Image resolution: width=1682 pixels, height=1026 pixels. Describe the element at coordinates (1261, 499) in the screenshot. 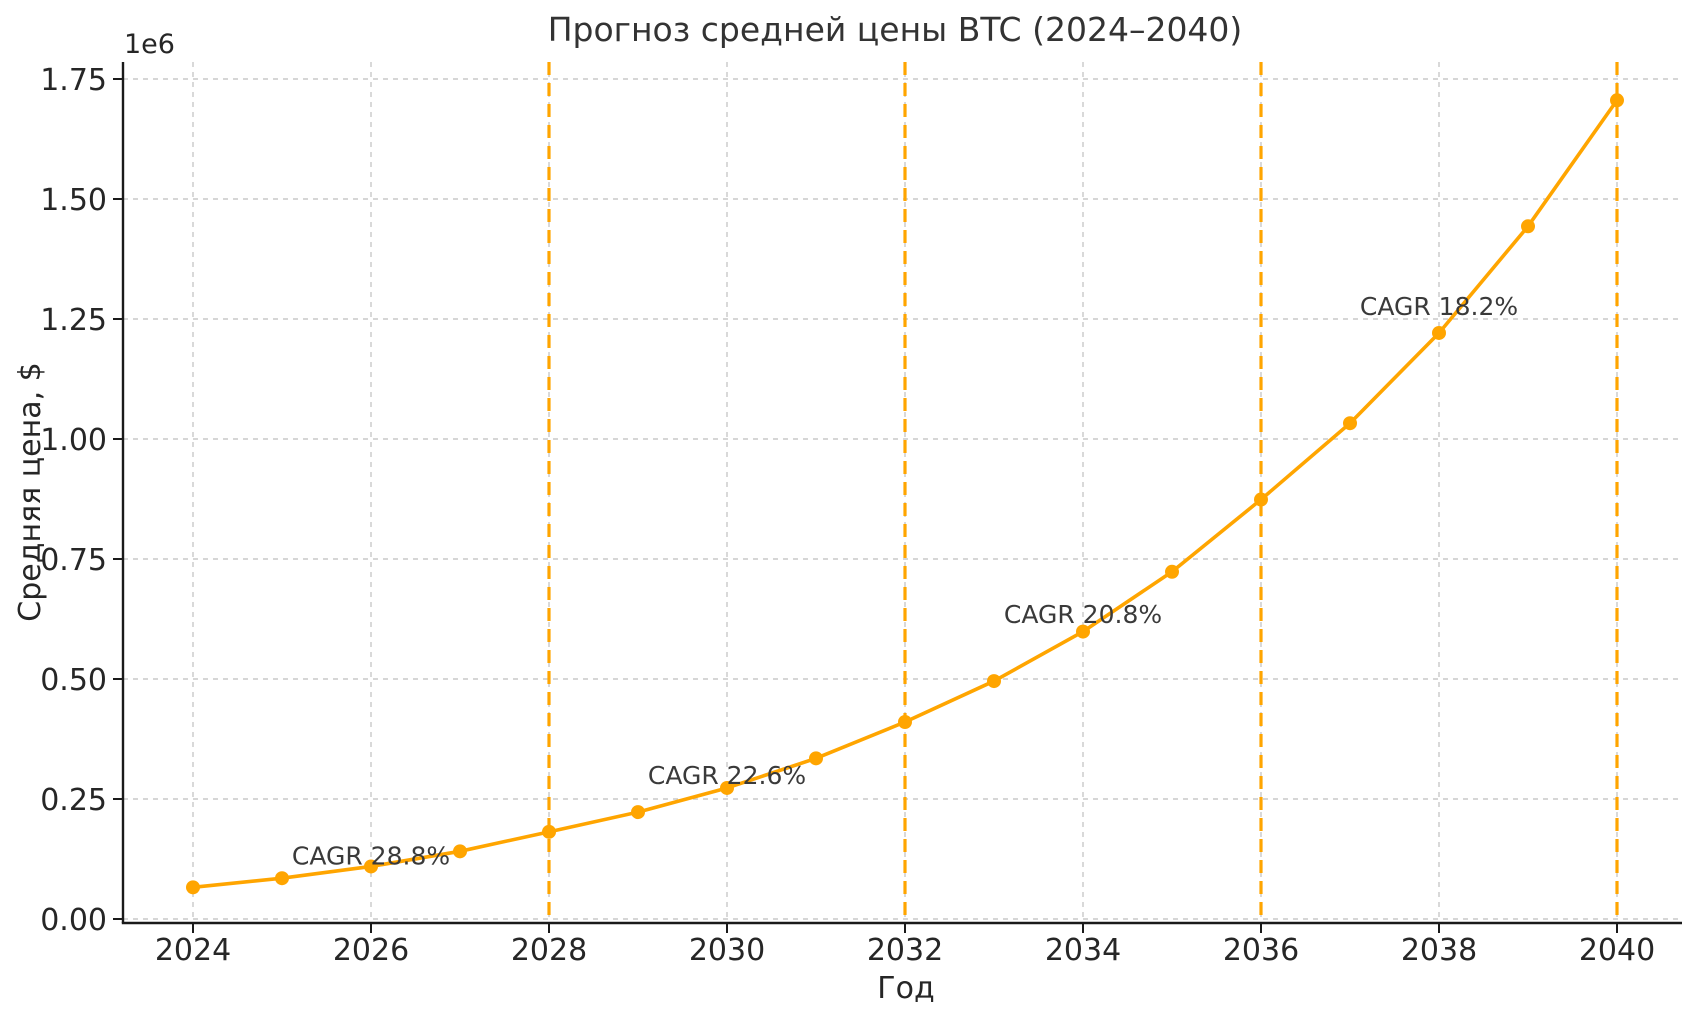

I see `data-point-2036` at that location.